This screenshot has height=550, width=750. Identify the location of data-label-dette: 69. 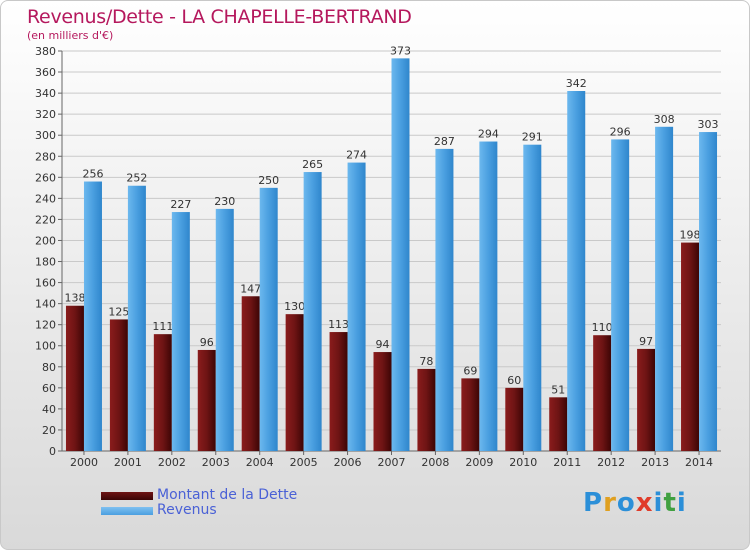
(470, 370).